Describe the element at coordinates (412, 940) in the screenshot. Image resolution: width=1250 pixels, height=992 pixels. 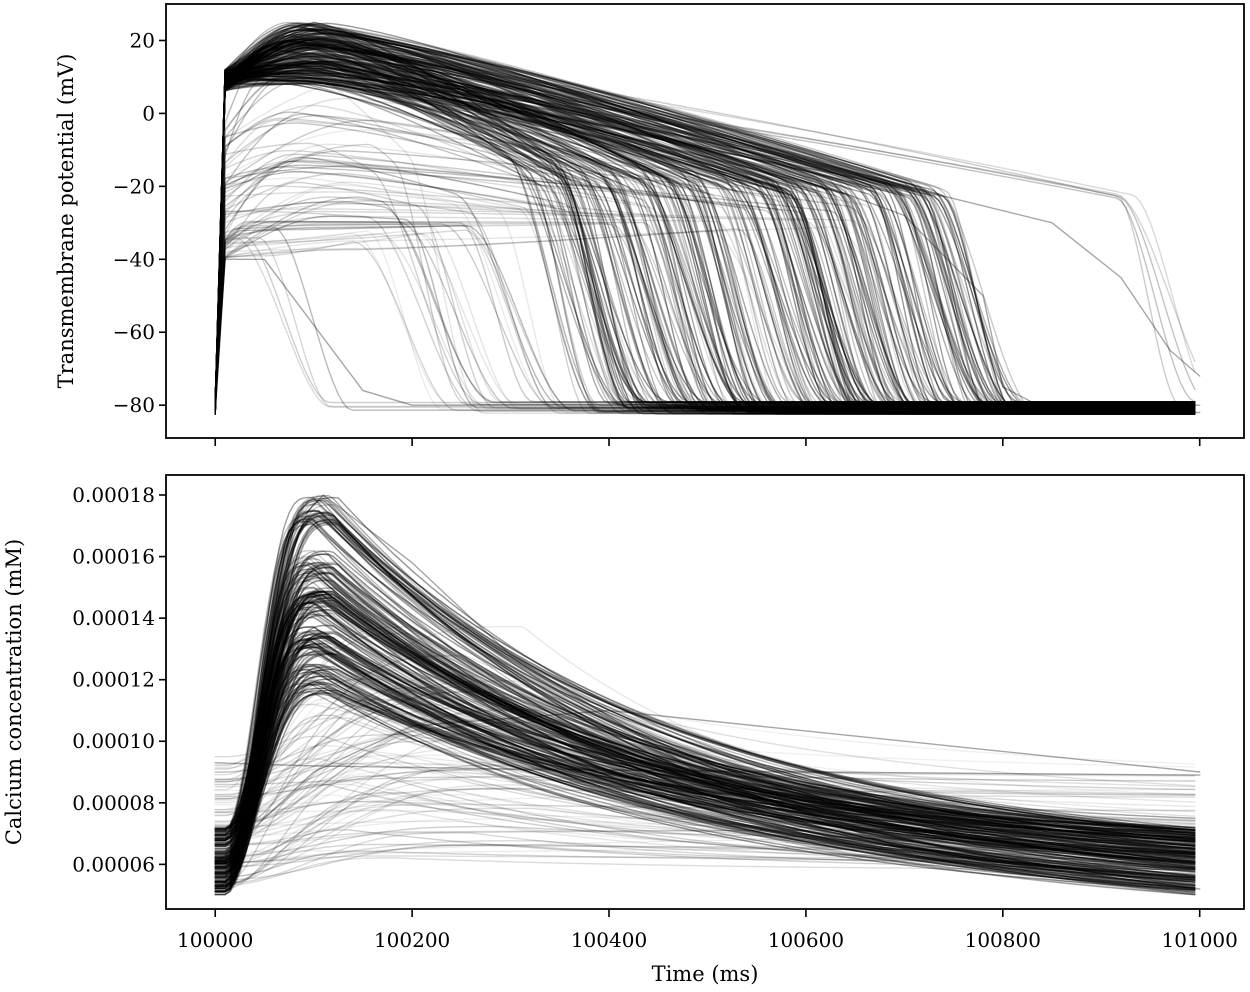
I see `calcium-x-tick-label: 100200` at that location.